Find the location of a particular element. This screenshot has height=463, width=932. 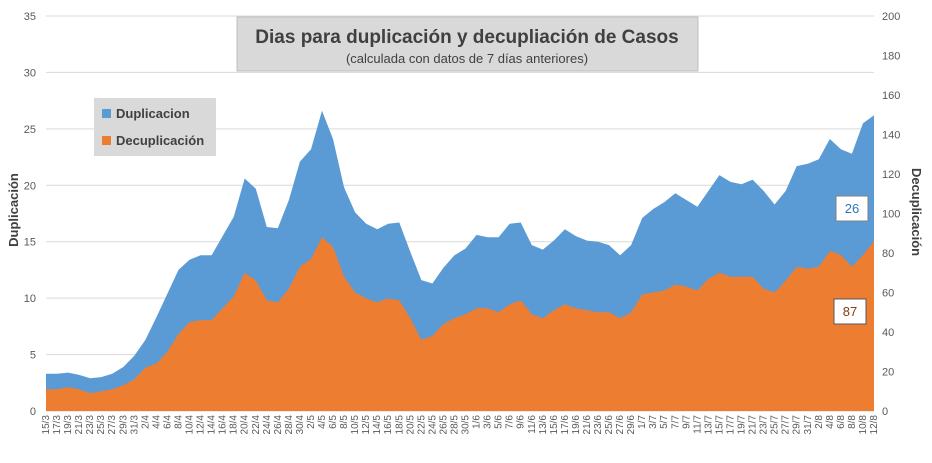

right-tick-label: 140 is located at coordinates (891, 136).